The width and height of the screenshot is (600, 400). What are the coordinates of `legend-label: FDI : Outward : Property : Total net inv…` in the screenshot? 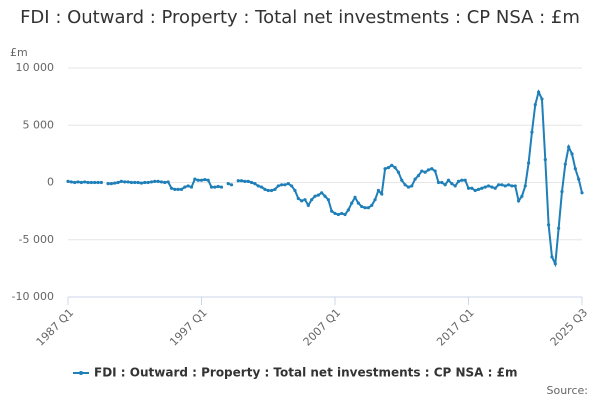 It's located at (305, 373).